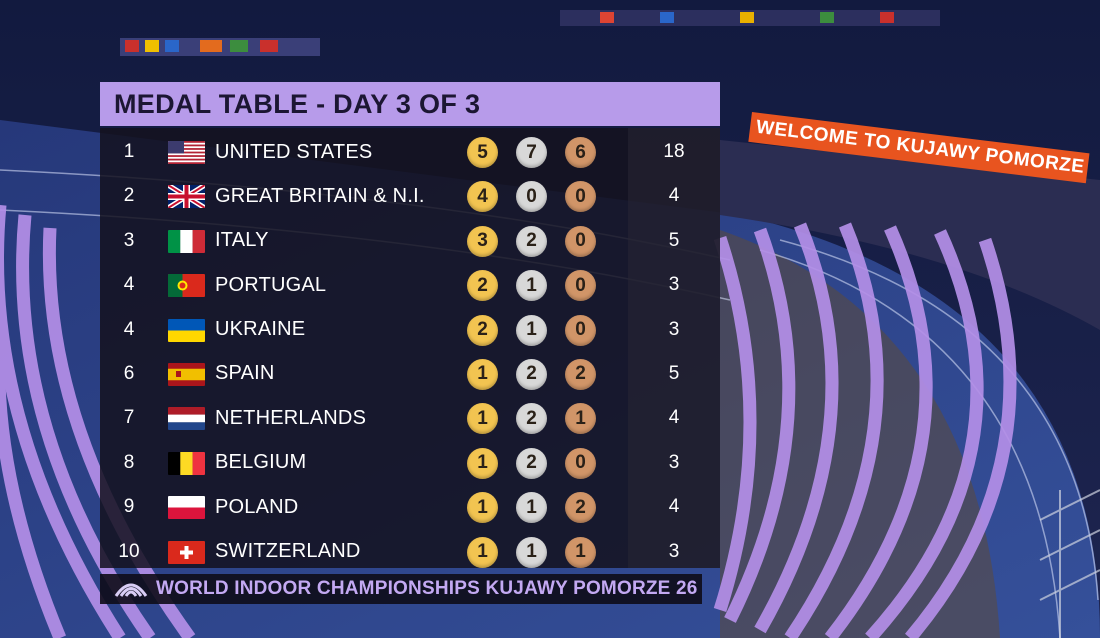 The width and height of the screenshot is (1100, 638). Describe the element at coordinates (482, 152) in the screenshot. I see `gold-medal-count: 5` at that location.